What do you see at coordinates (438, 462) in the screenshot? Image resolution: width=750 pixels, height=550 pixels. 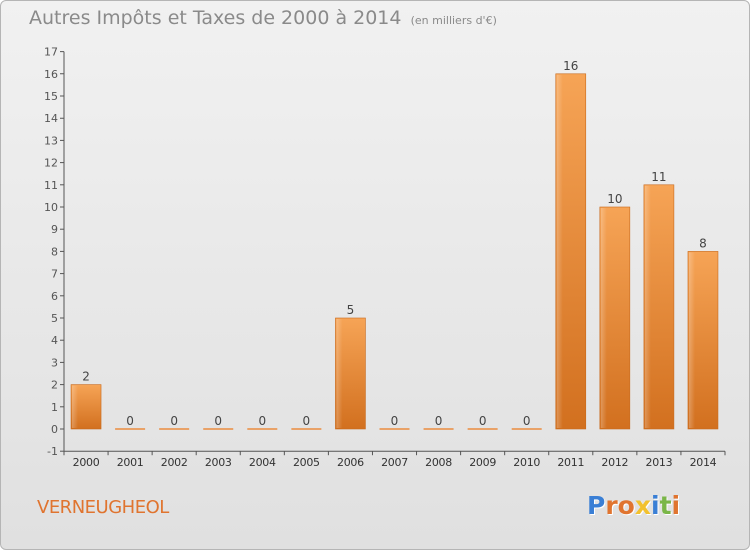 I see `x-tick-label: 2008` at bounding box center [438, 462].